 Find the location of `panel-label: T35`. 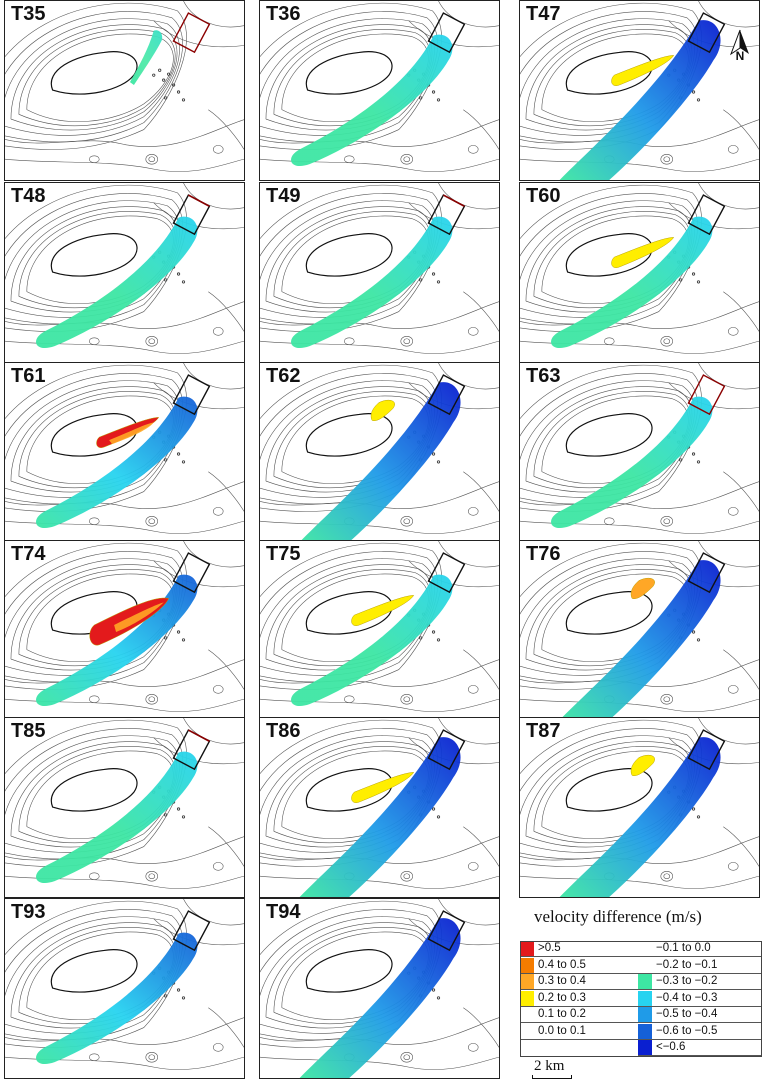

panel-label: T35 is located at coordinates (28, 14).